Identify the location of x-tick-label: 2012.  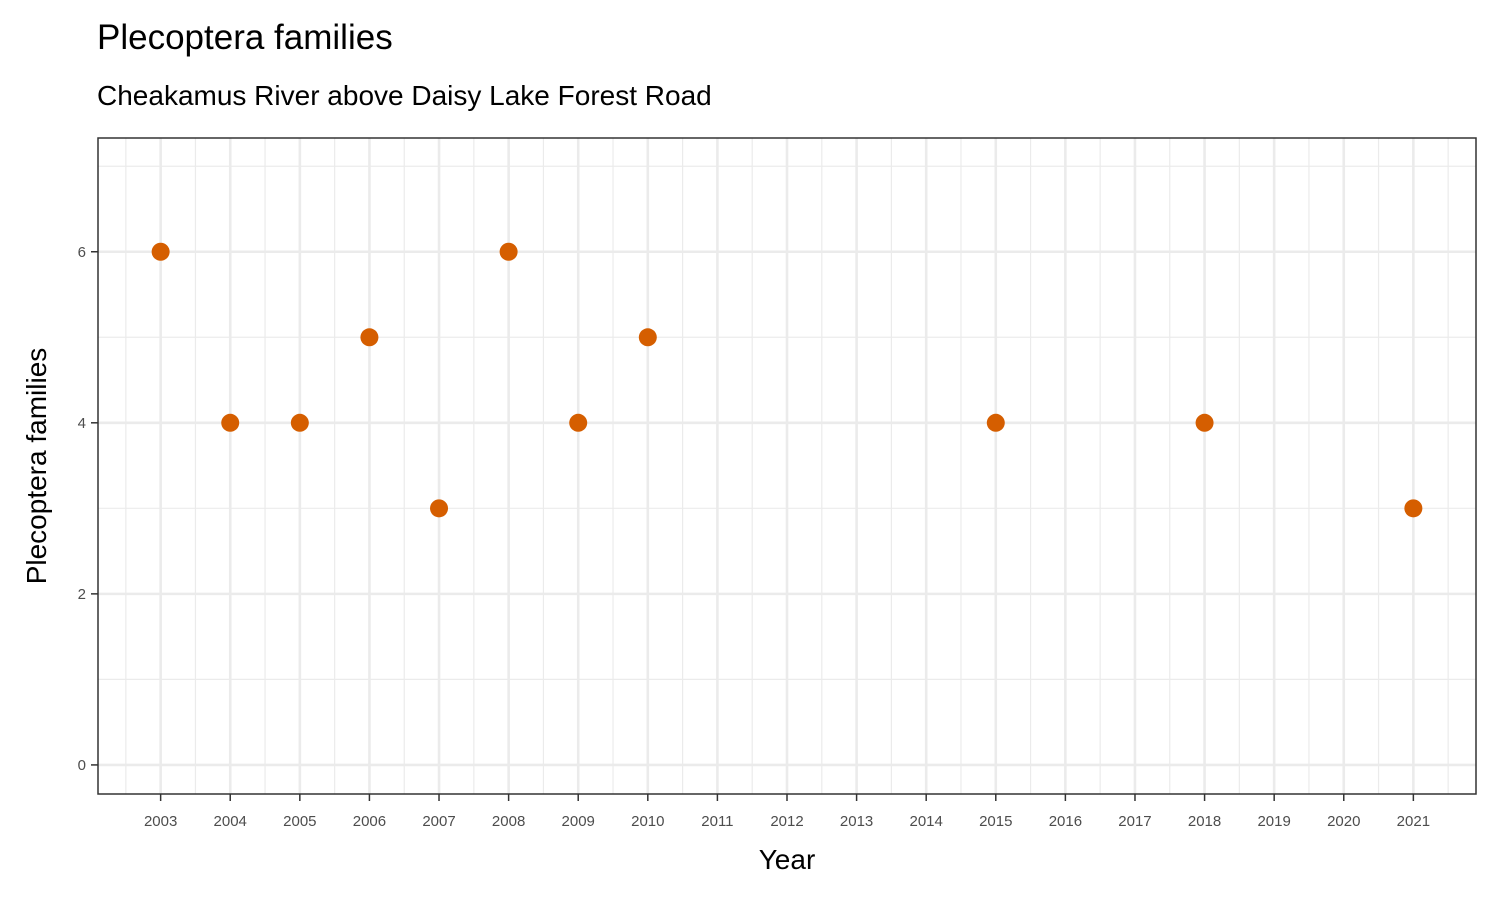
(786, 821).